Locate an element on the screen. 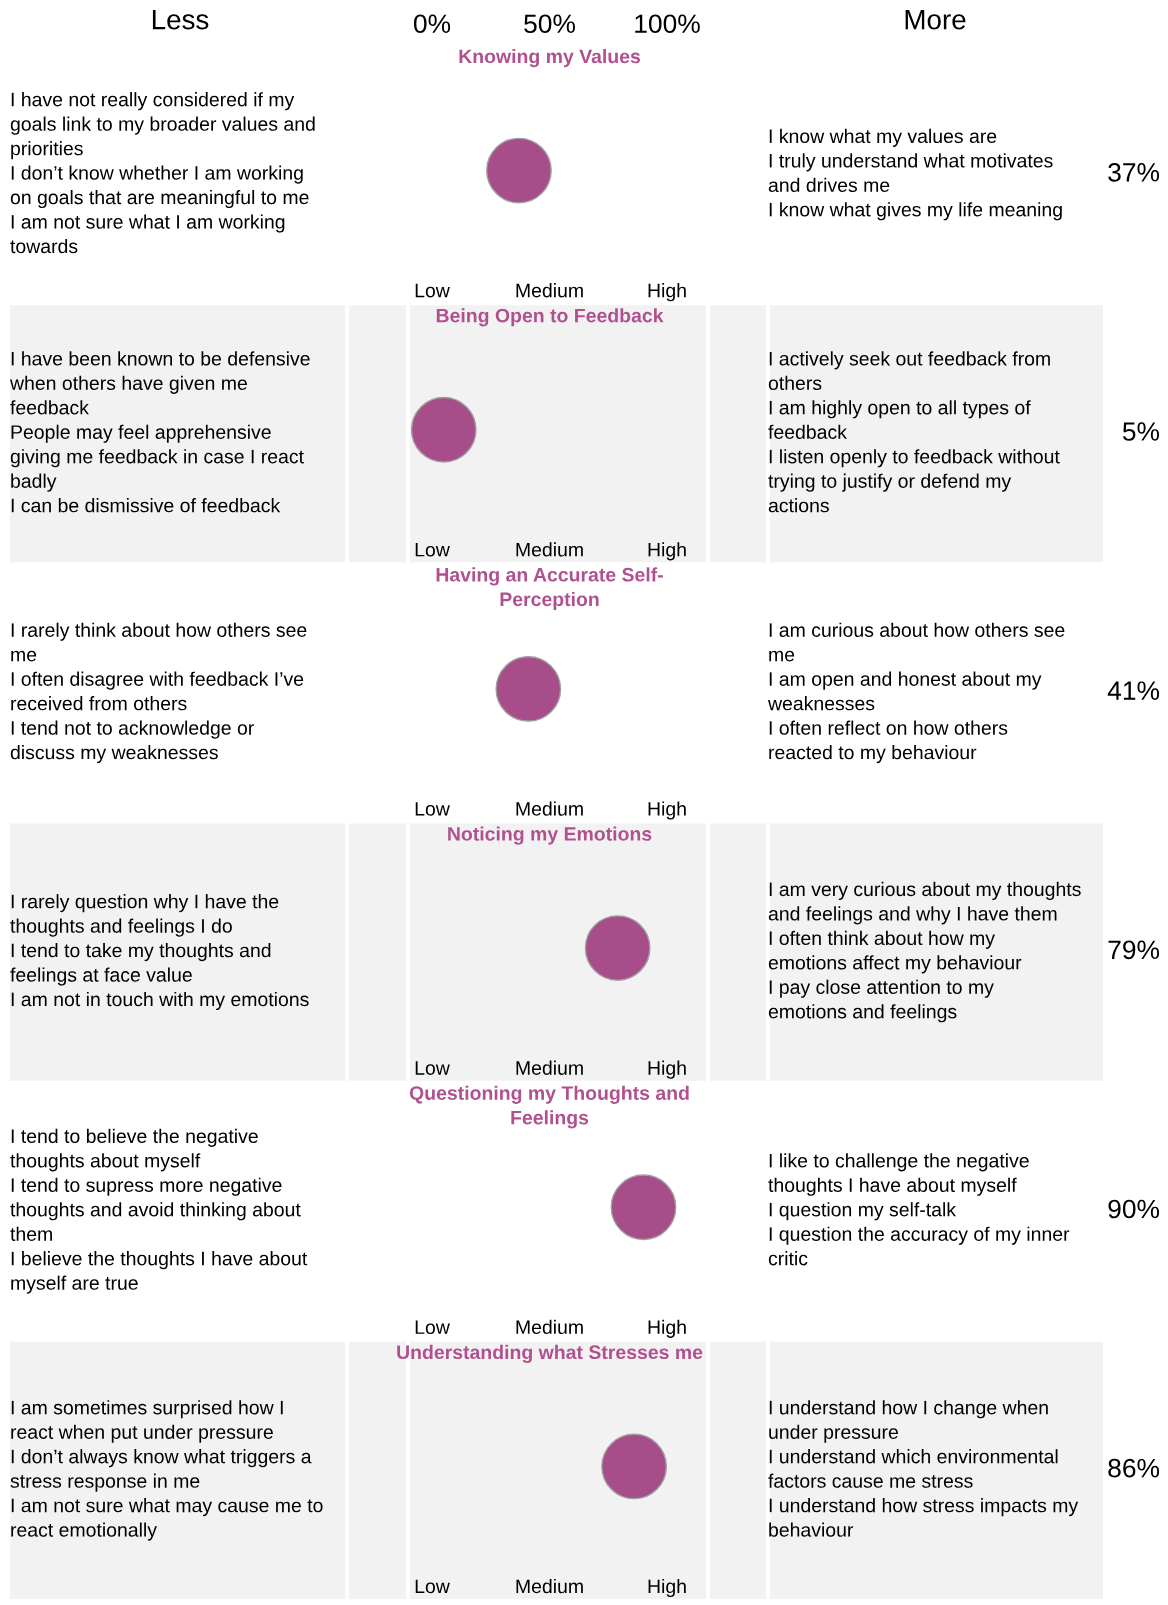 The image size is (1168, 1605). text: I like to challenge the negative thoughts I have about myself I question my self-talk I question the accuracy of my inner critic is located at coordinates (919, 1209).